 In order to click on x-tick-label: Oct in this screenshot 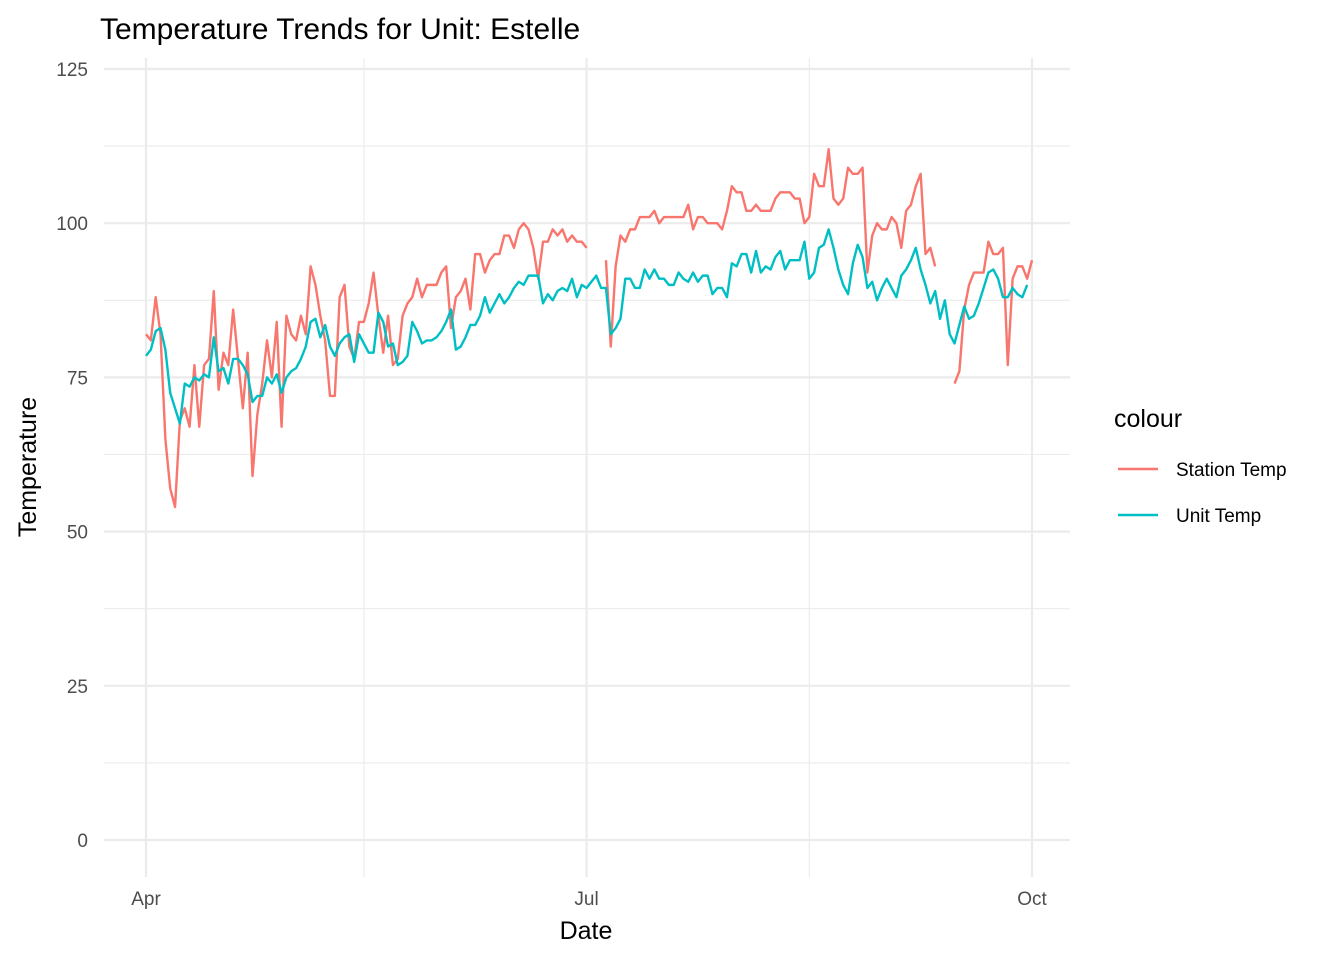, I will do `click(1032, 899)`.